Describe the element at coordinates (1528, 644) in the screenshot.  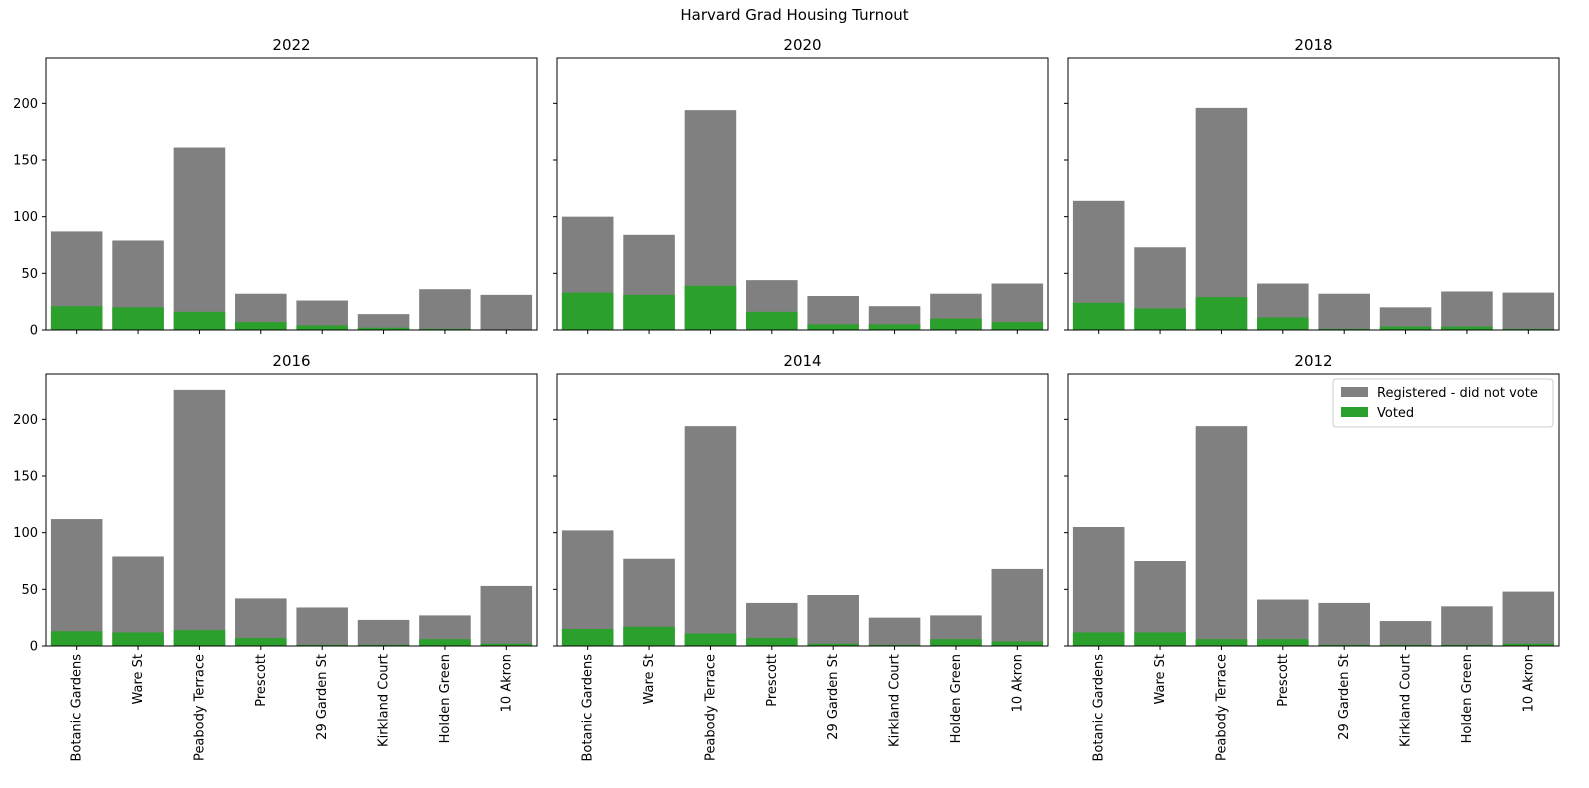
I see `panel-2012-bar-voted-10-akron` at that location.